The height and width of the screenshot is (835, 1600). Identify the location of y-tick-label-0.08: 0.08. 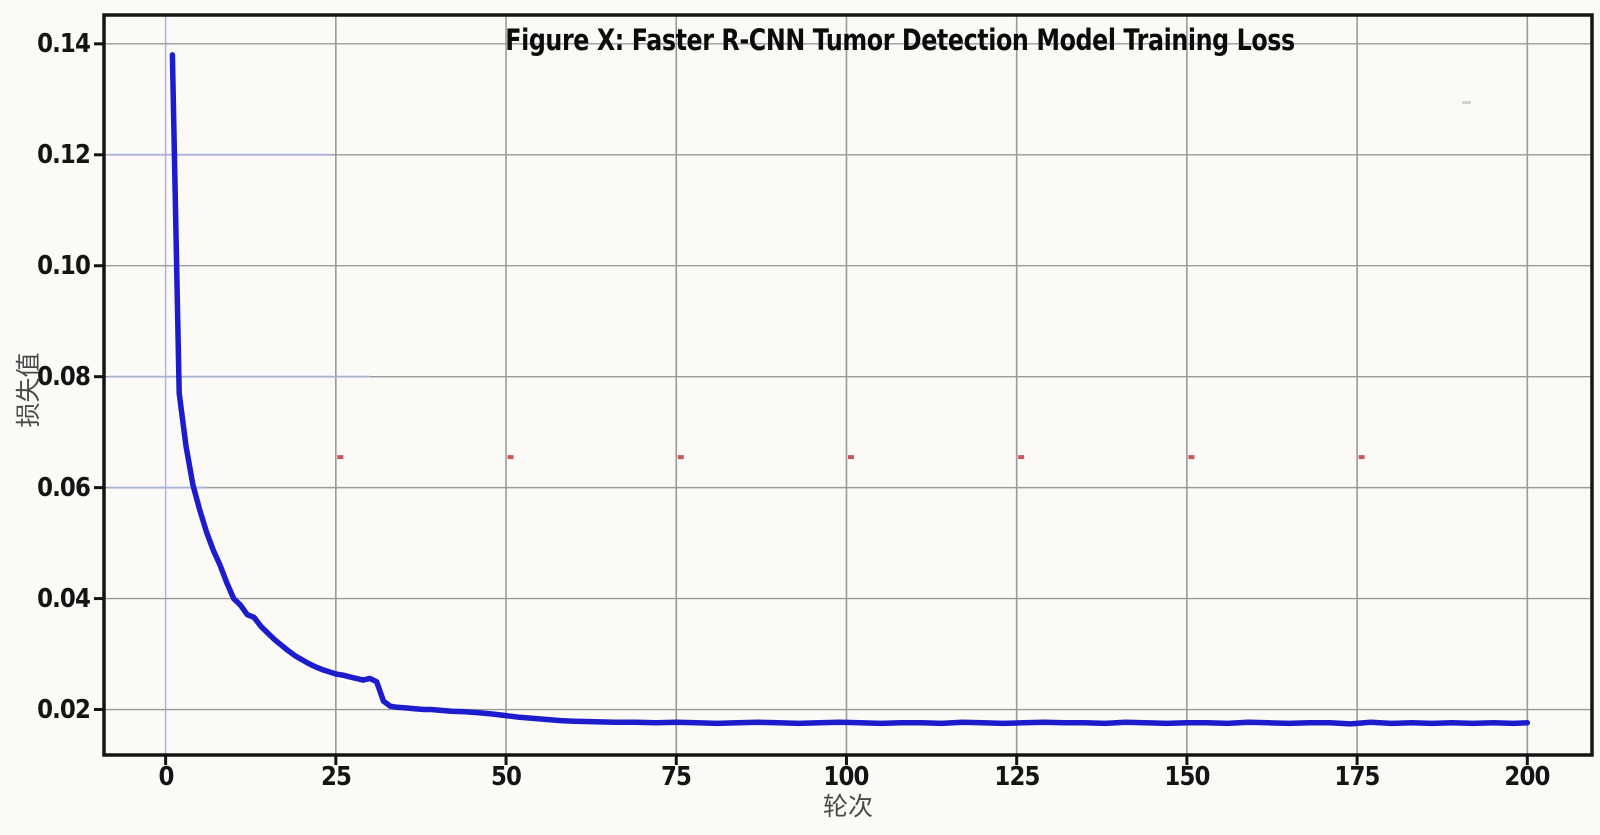
(64, 376).